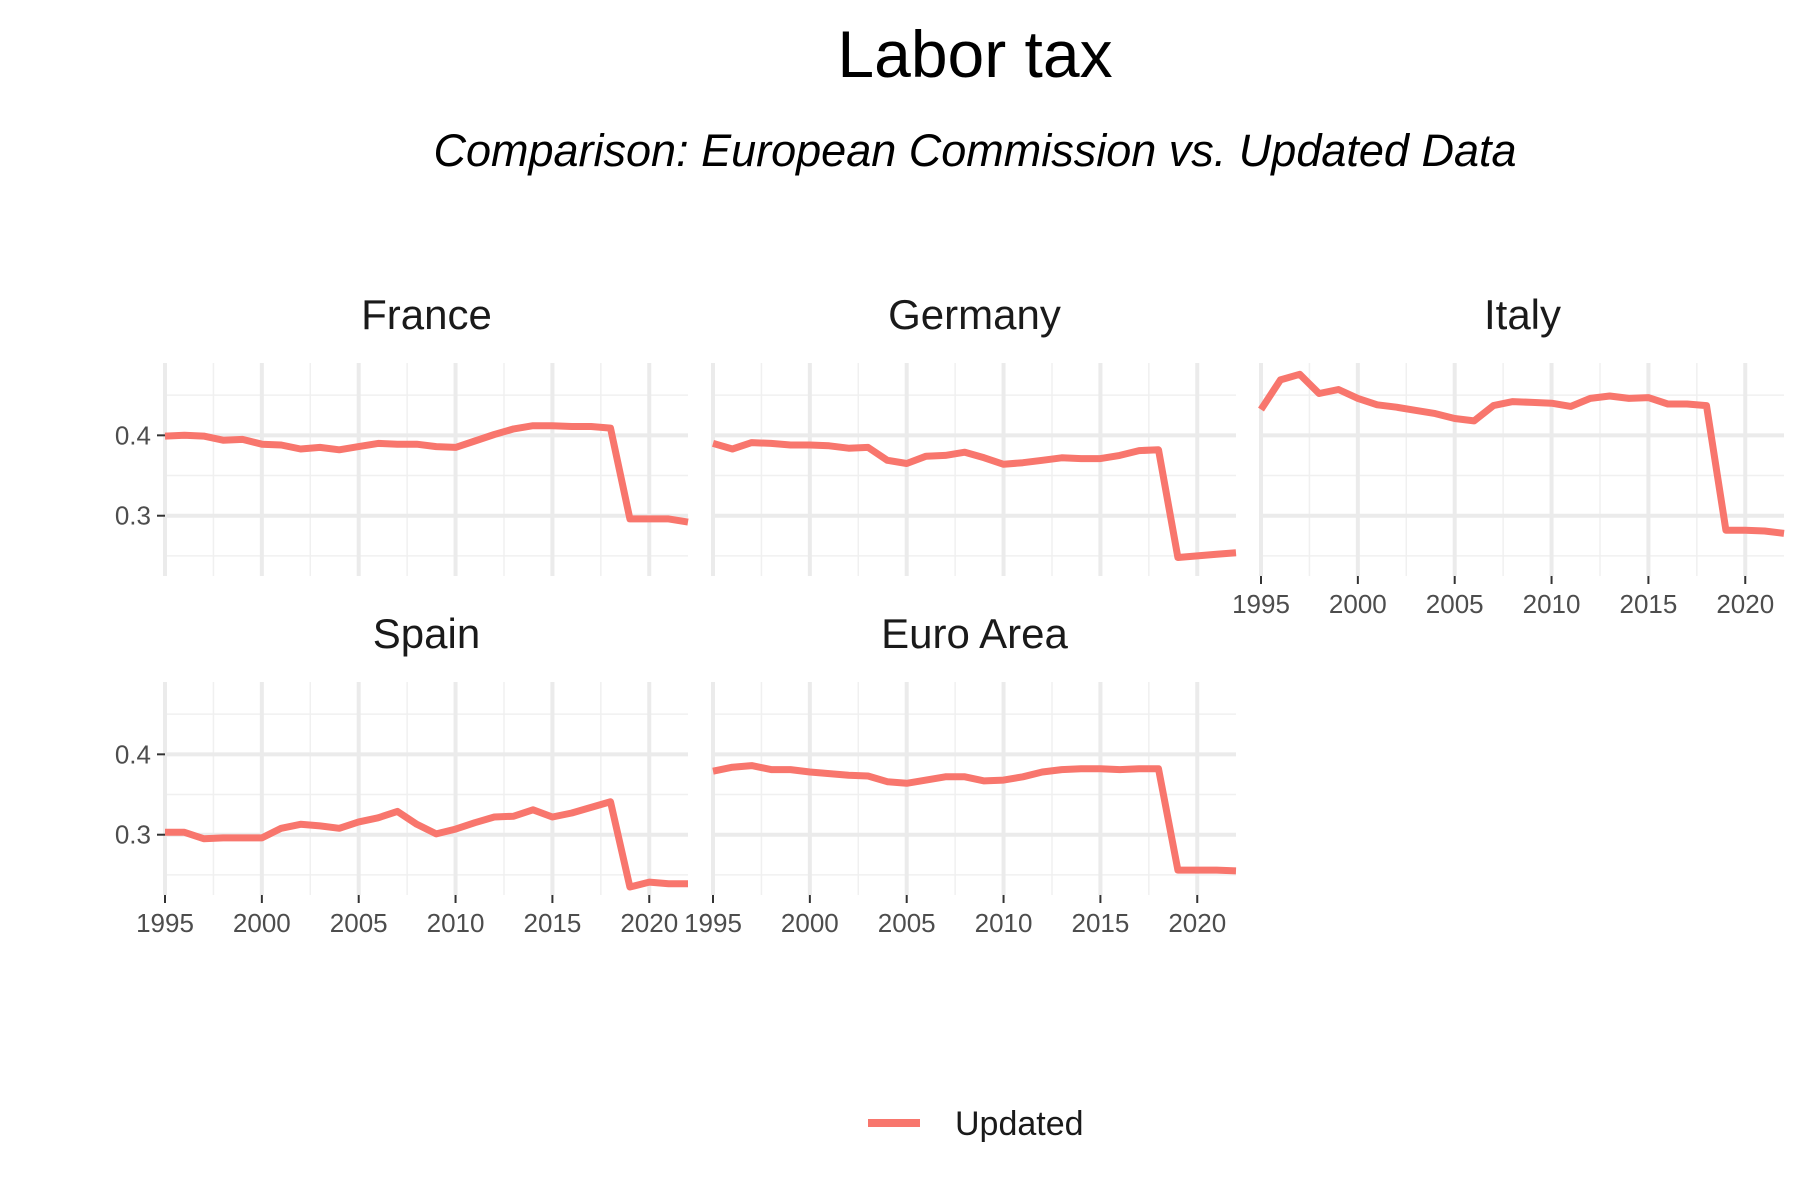  I want to click on panel-title-france: France, so click(426, 314).